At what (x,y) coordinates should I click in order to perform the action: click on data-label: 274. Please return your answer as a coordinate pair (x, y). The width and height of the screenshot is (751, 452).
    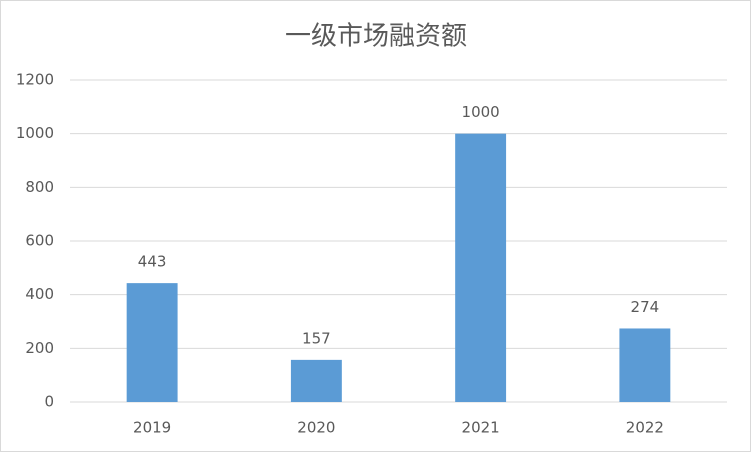
    Looking at the image, I should click on (645, 307).